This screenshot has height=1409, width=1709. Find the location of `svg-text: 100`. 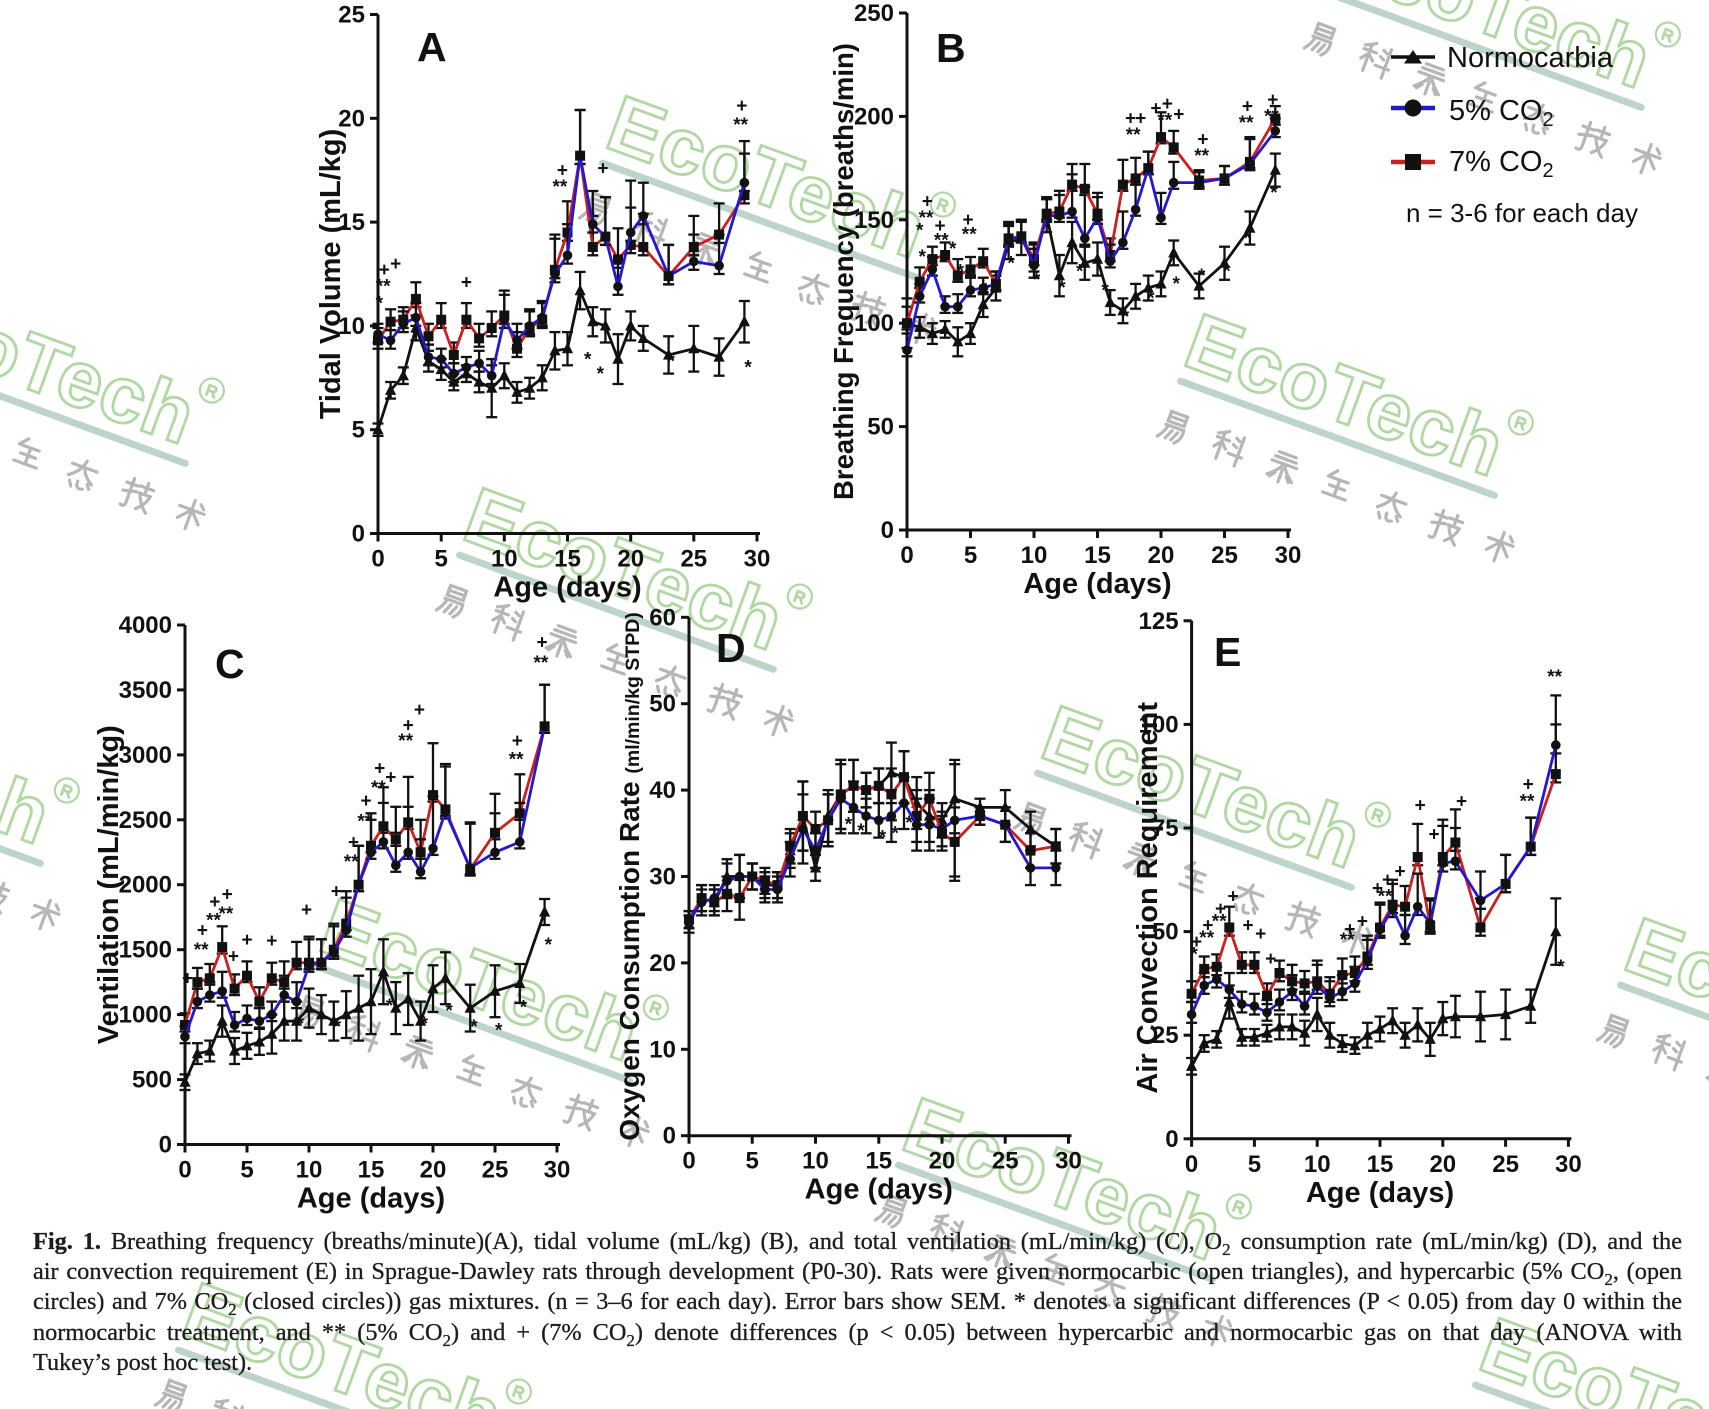

svg-text: 100 is located at coordinates (874, 323).